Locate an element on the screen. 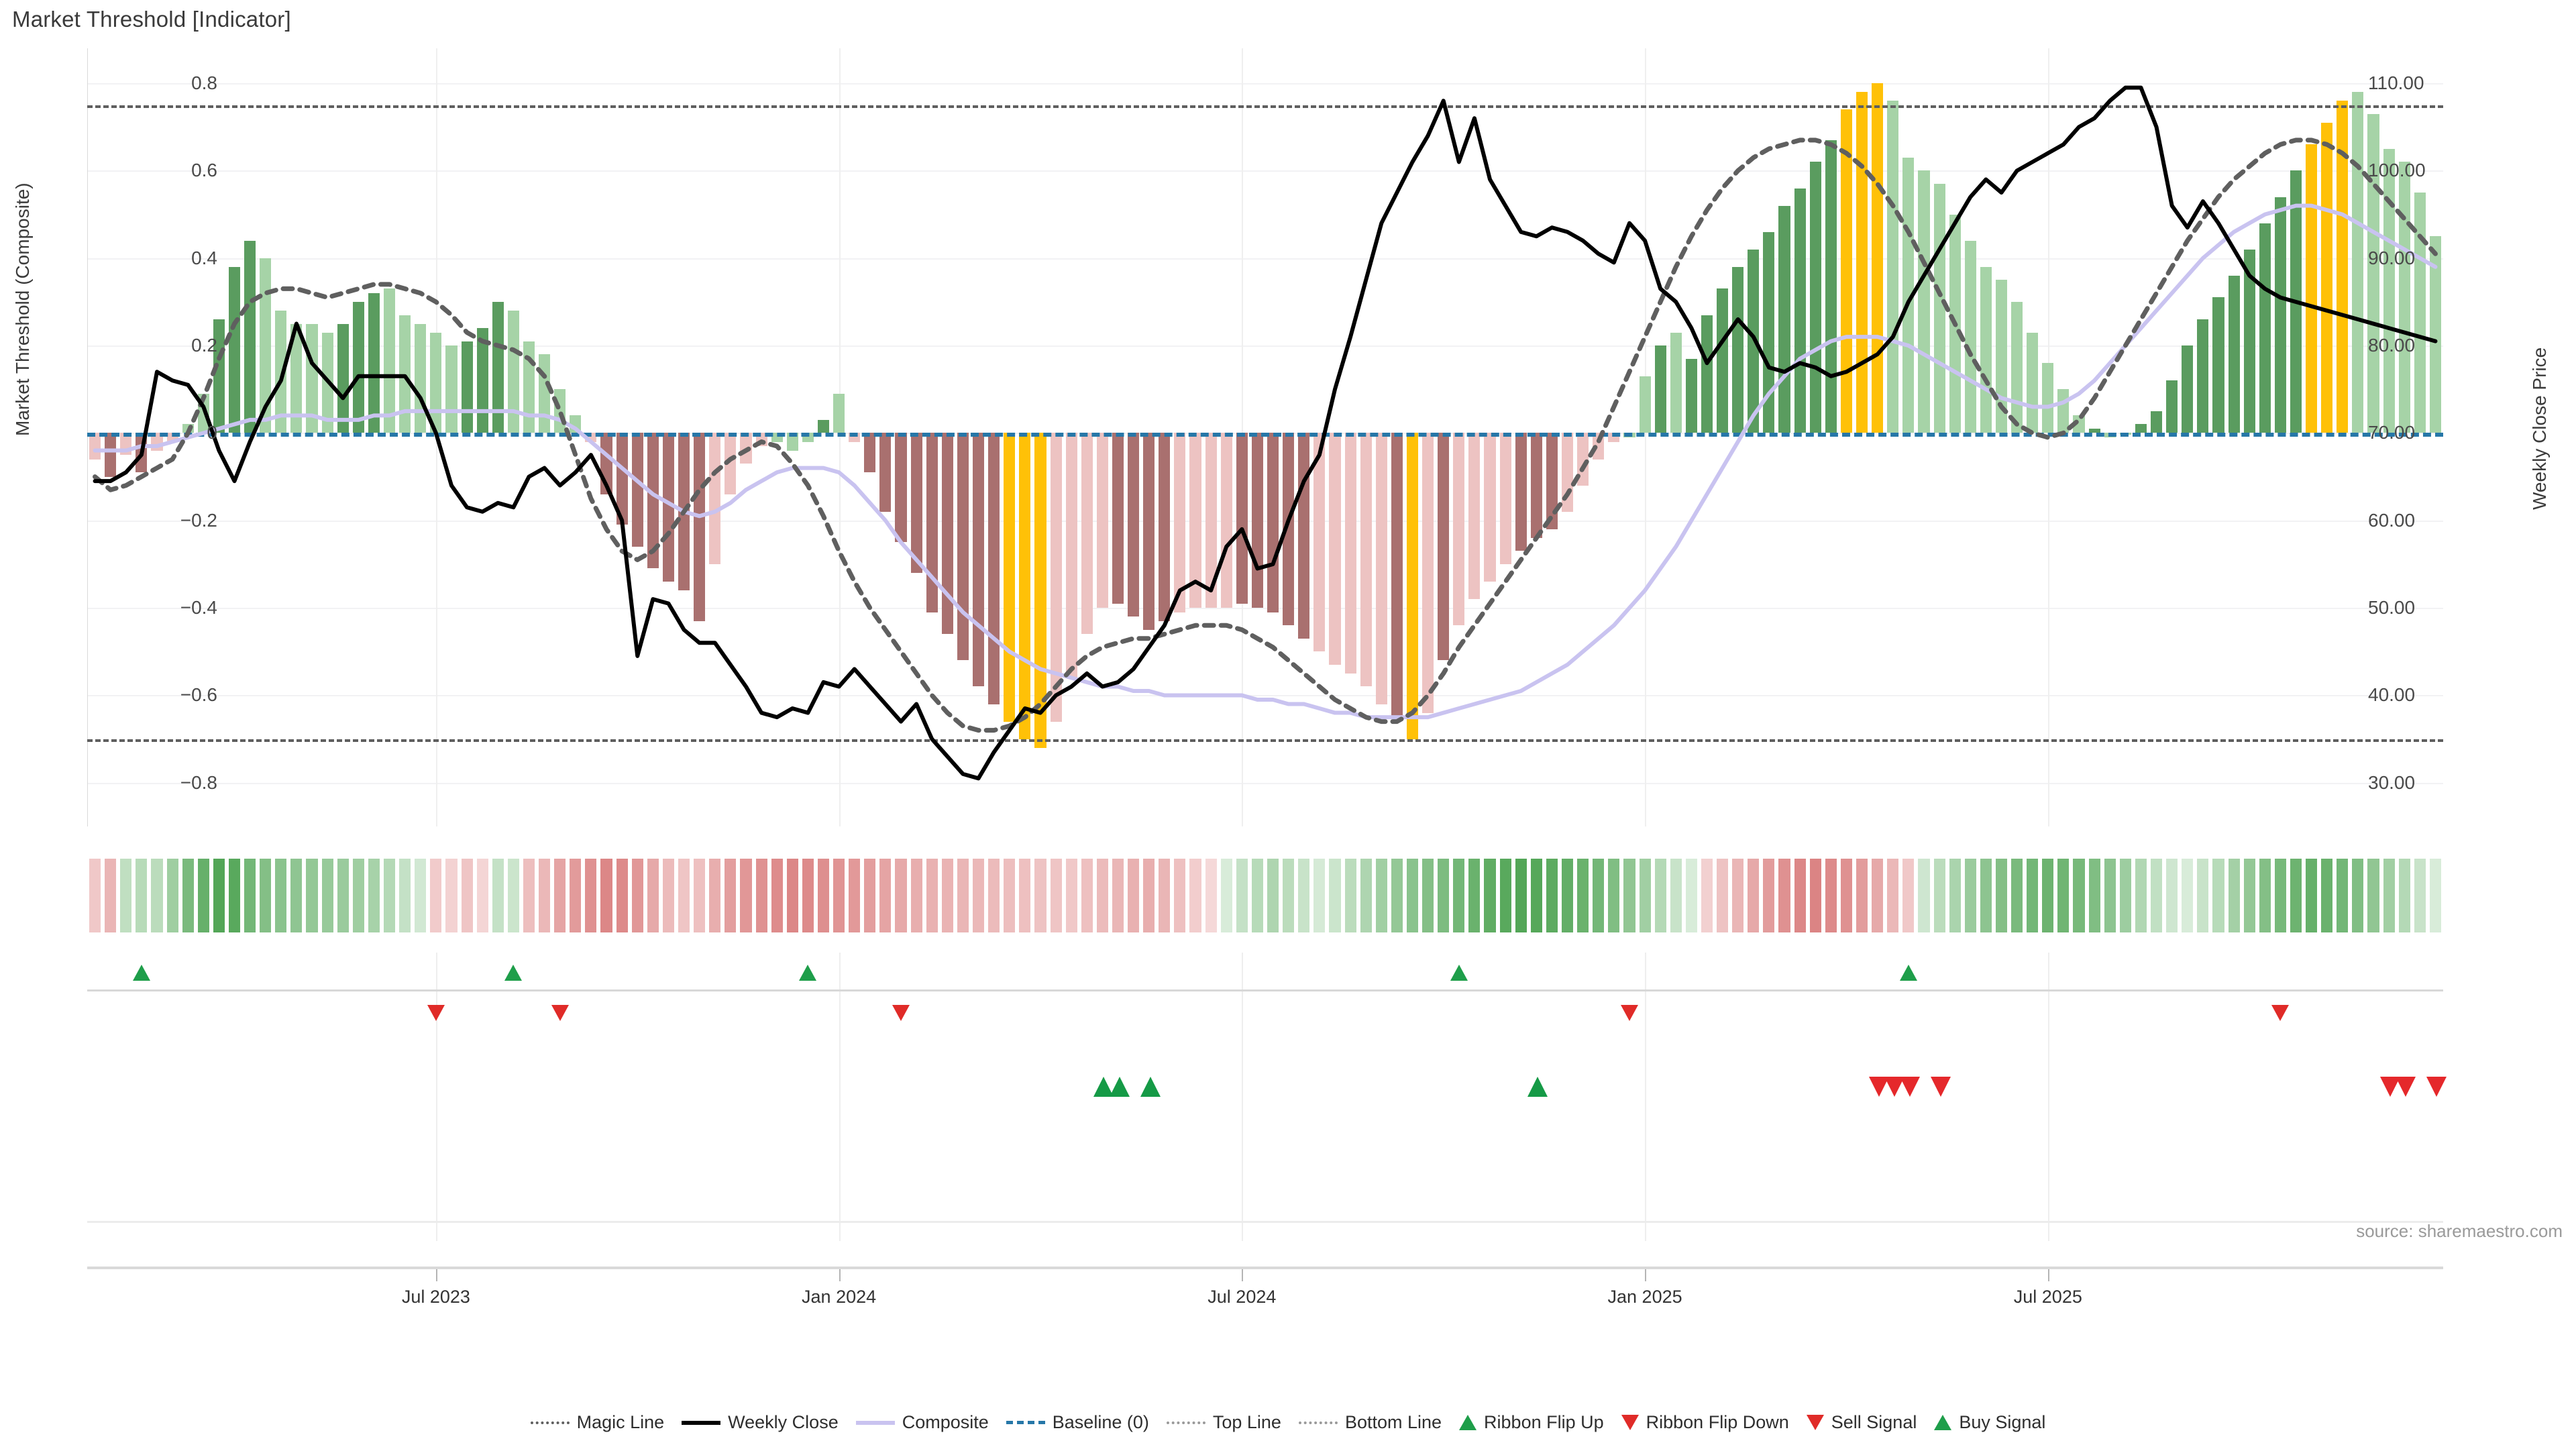 Image resolution: width=2576 pixels, height=1449 pixels. baseline-zero is located at coordinates (1265, 435).